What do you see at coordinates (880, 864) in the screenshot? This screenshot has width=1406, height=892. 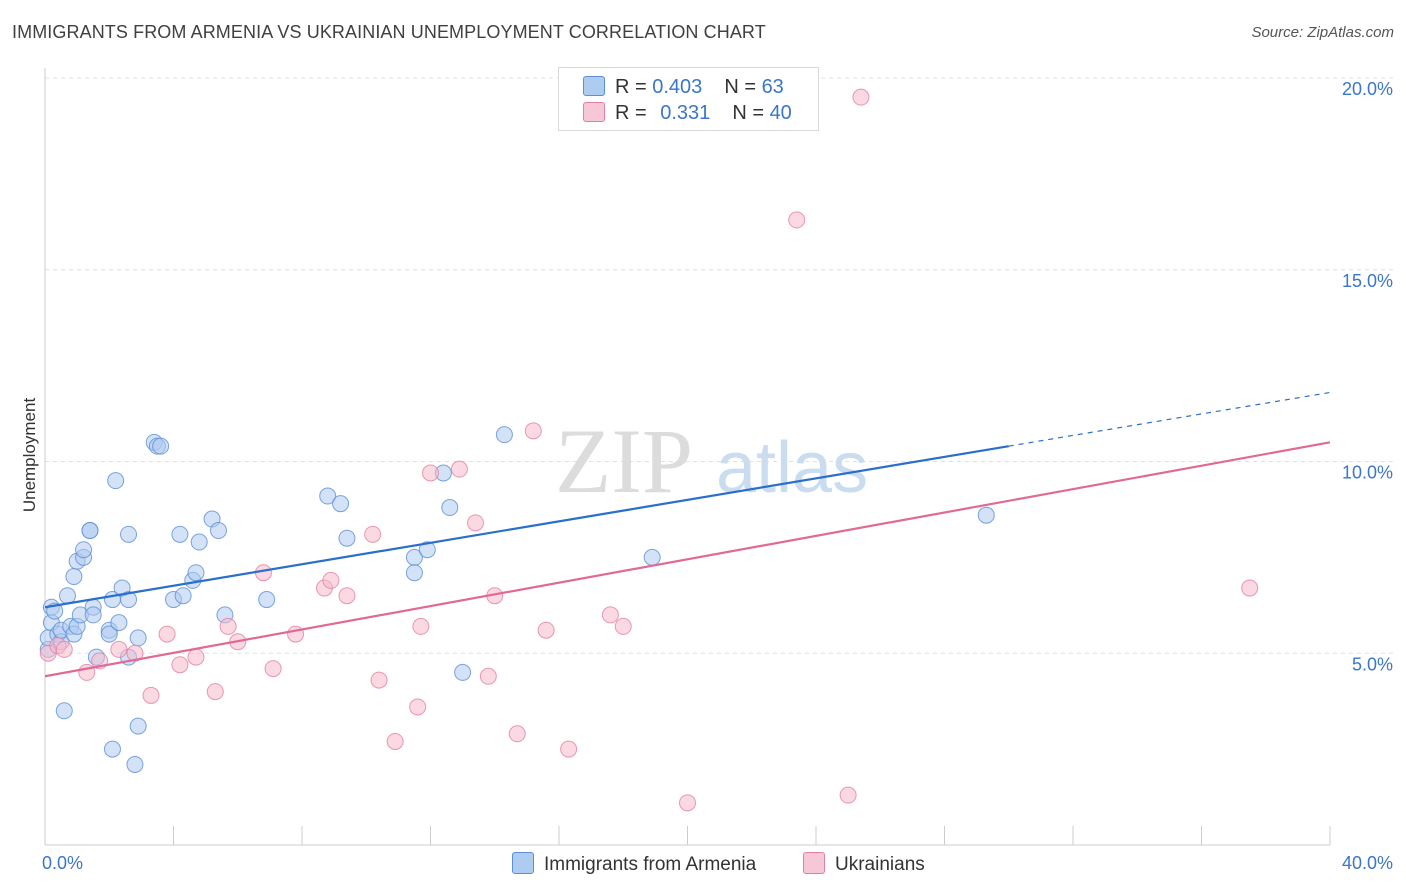 I see `bottom-legend-label-ukrainians: Ukrainians` at bounding box center [880, 864].